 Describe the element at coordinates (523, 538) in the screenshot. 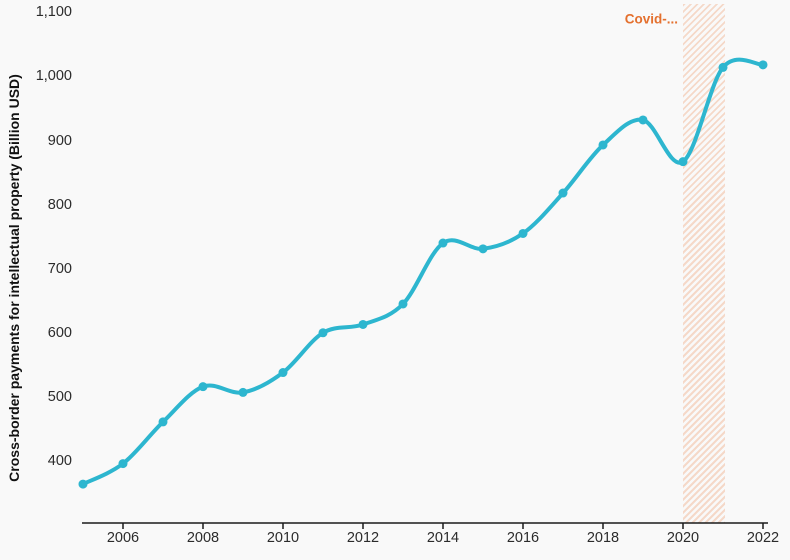

I see `x-tick-label: 2016` at that location.